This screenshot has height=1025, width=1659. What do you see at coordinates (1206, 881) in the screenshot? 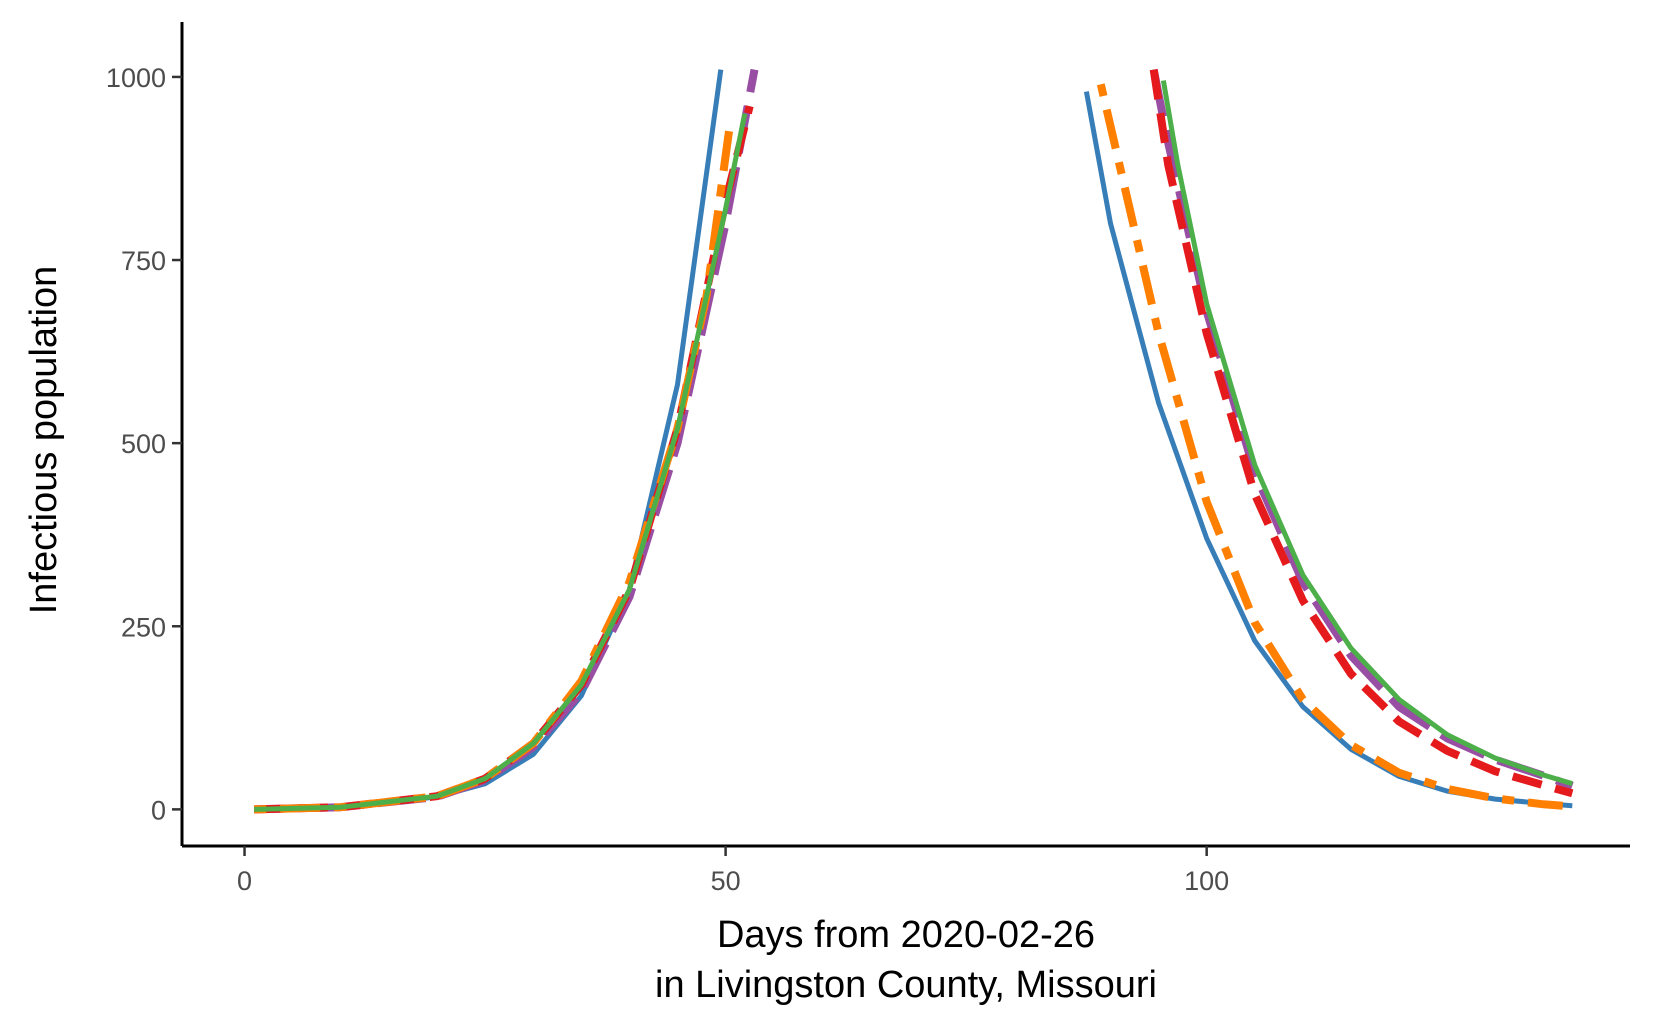
I see `x-tick-label: 100` at bounding box center [1206, 881].